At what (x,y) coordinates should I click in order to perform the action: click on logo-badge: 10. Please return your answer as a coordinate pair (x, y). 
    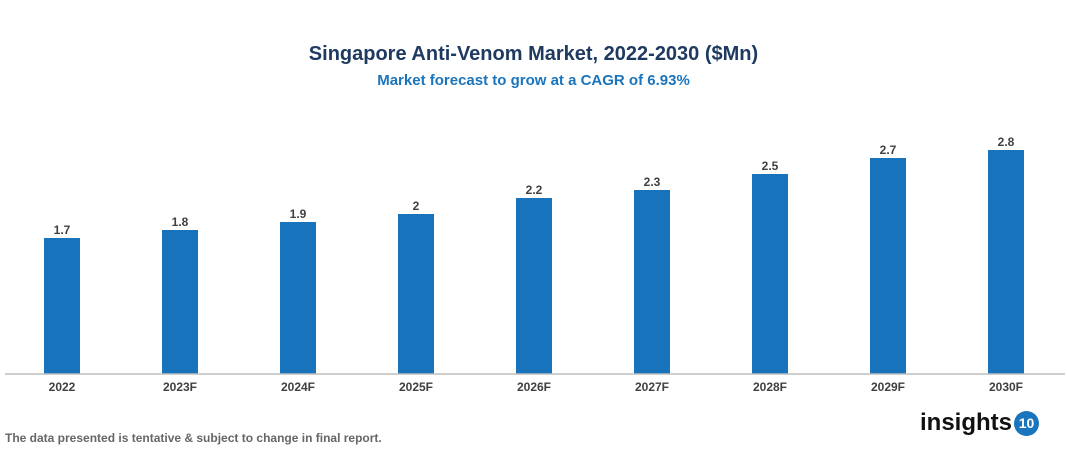
    Looking at the image, I should click on (1027, 423).